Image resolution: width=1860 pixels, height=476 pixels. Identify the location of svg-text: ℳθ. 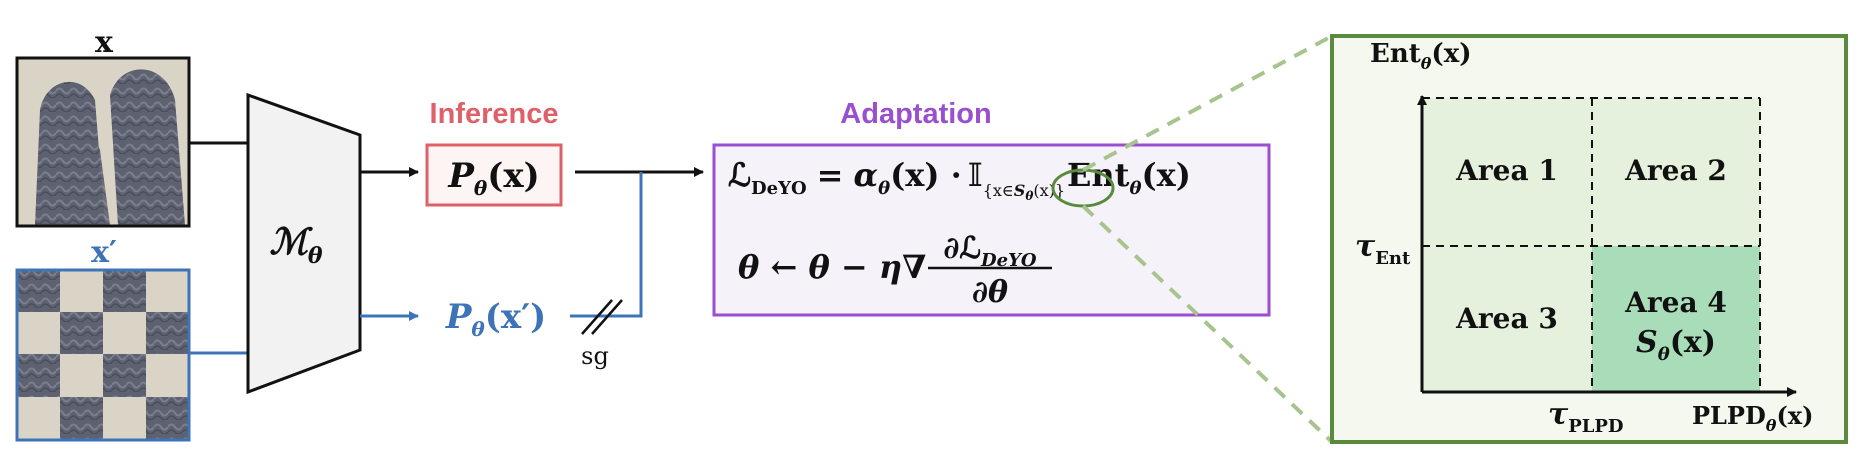
(296, 245).